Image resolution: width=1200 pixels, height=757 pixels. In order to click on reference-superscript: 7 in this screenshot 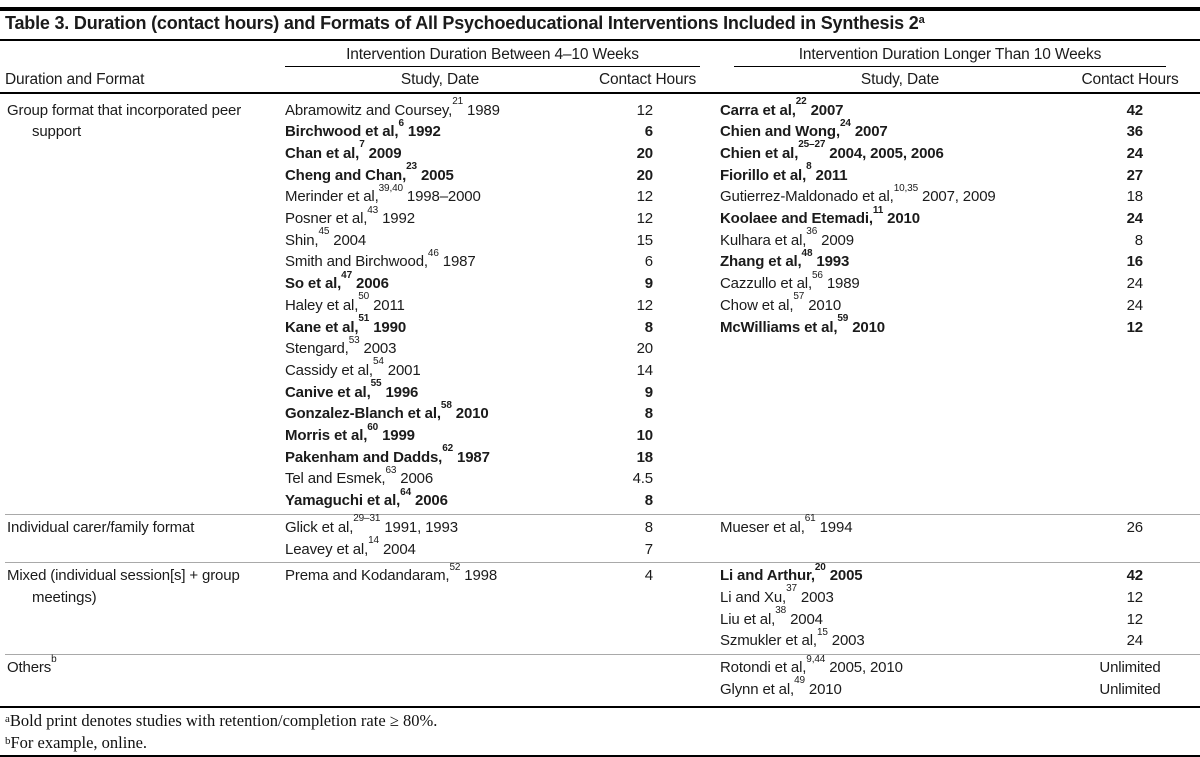, I will do `click(362, 145)`.